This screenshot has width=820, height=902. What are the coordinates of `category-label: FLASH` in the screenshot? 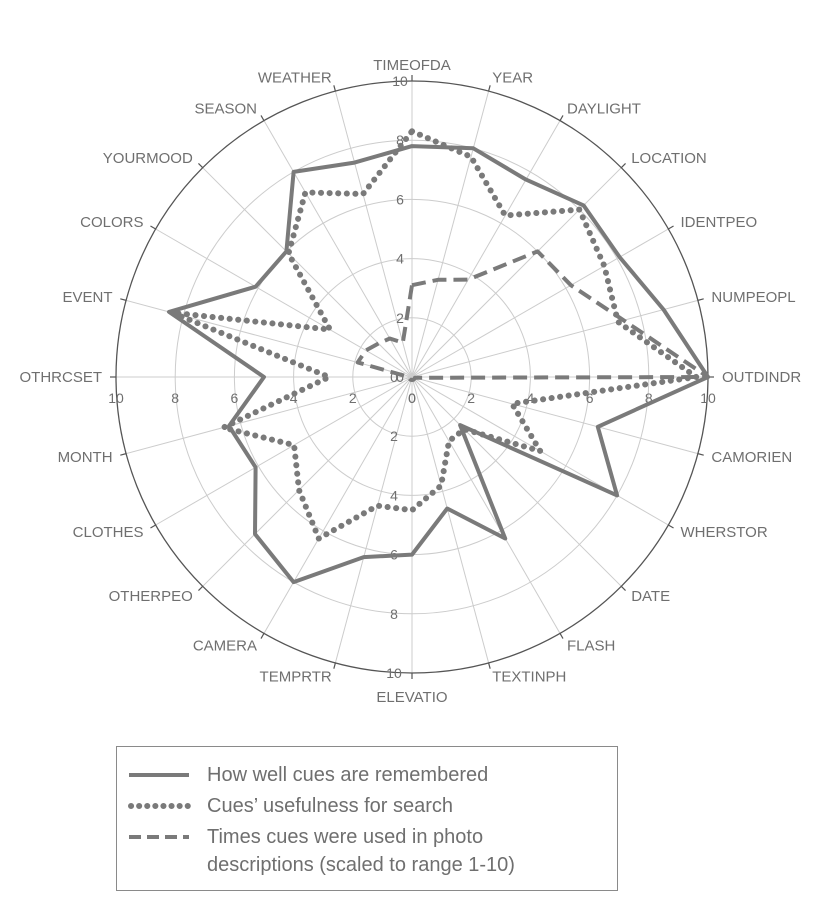 It's located at (591, 645).